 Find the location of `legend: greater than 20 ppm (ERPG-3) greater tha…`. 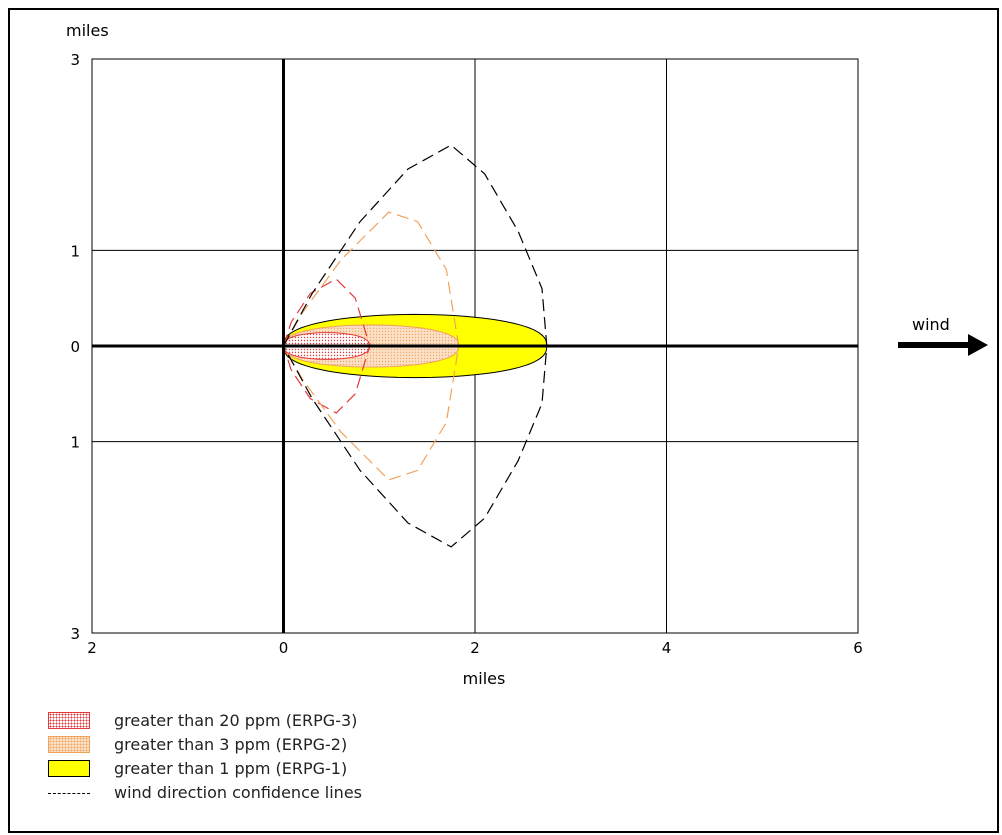

legend: greater than 20 ppm (ERPG-3) greater tha… is located at coordinates (205, 756).